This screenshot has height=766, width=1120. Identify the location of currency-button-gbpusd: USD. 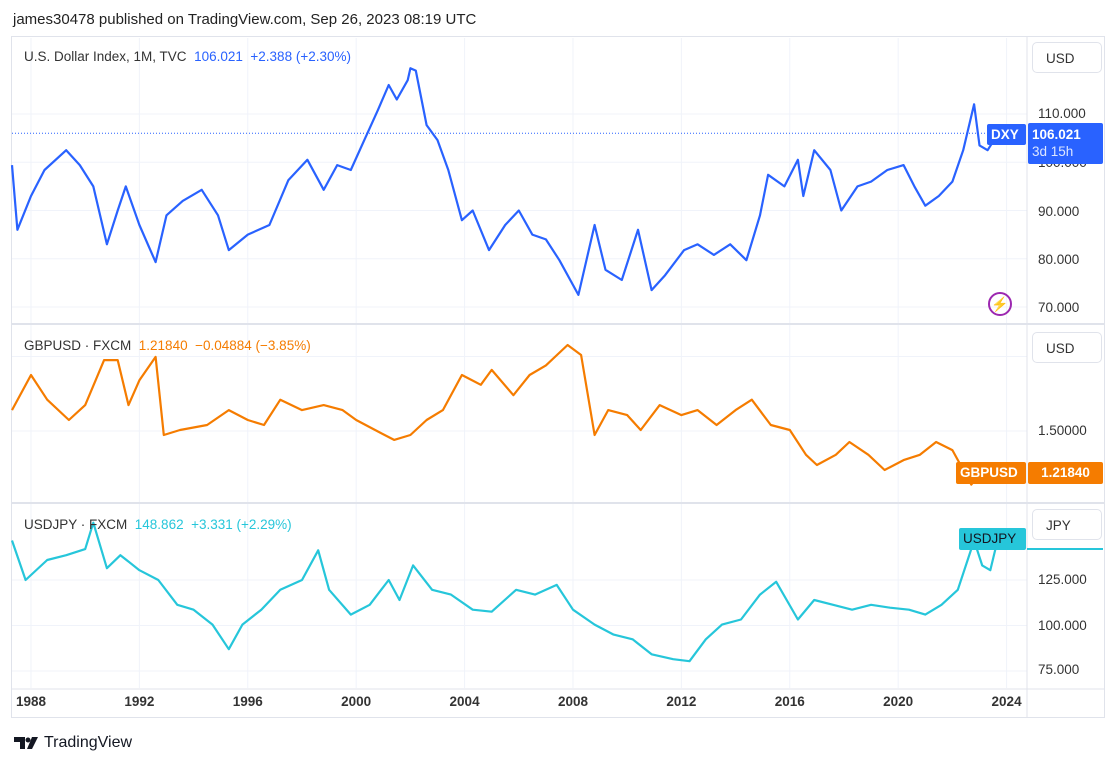
(1067, 347).